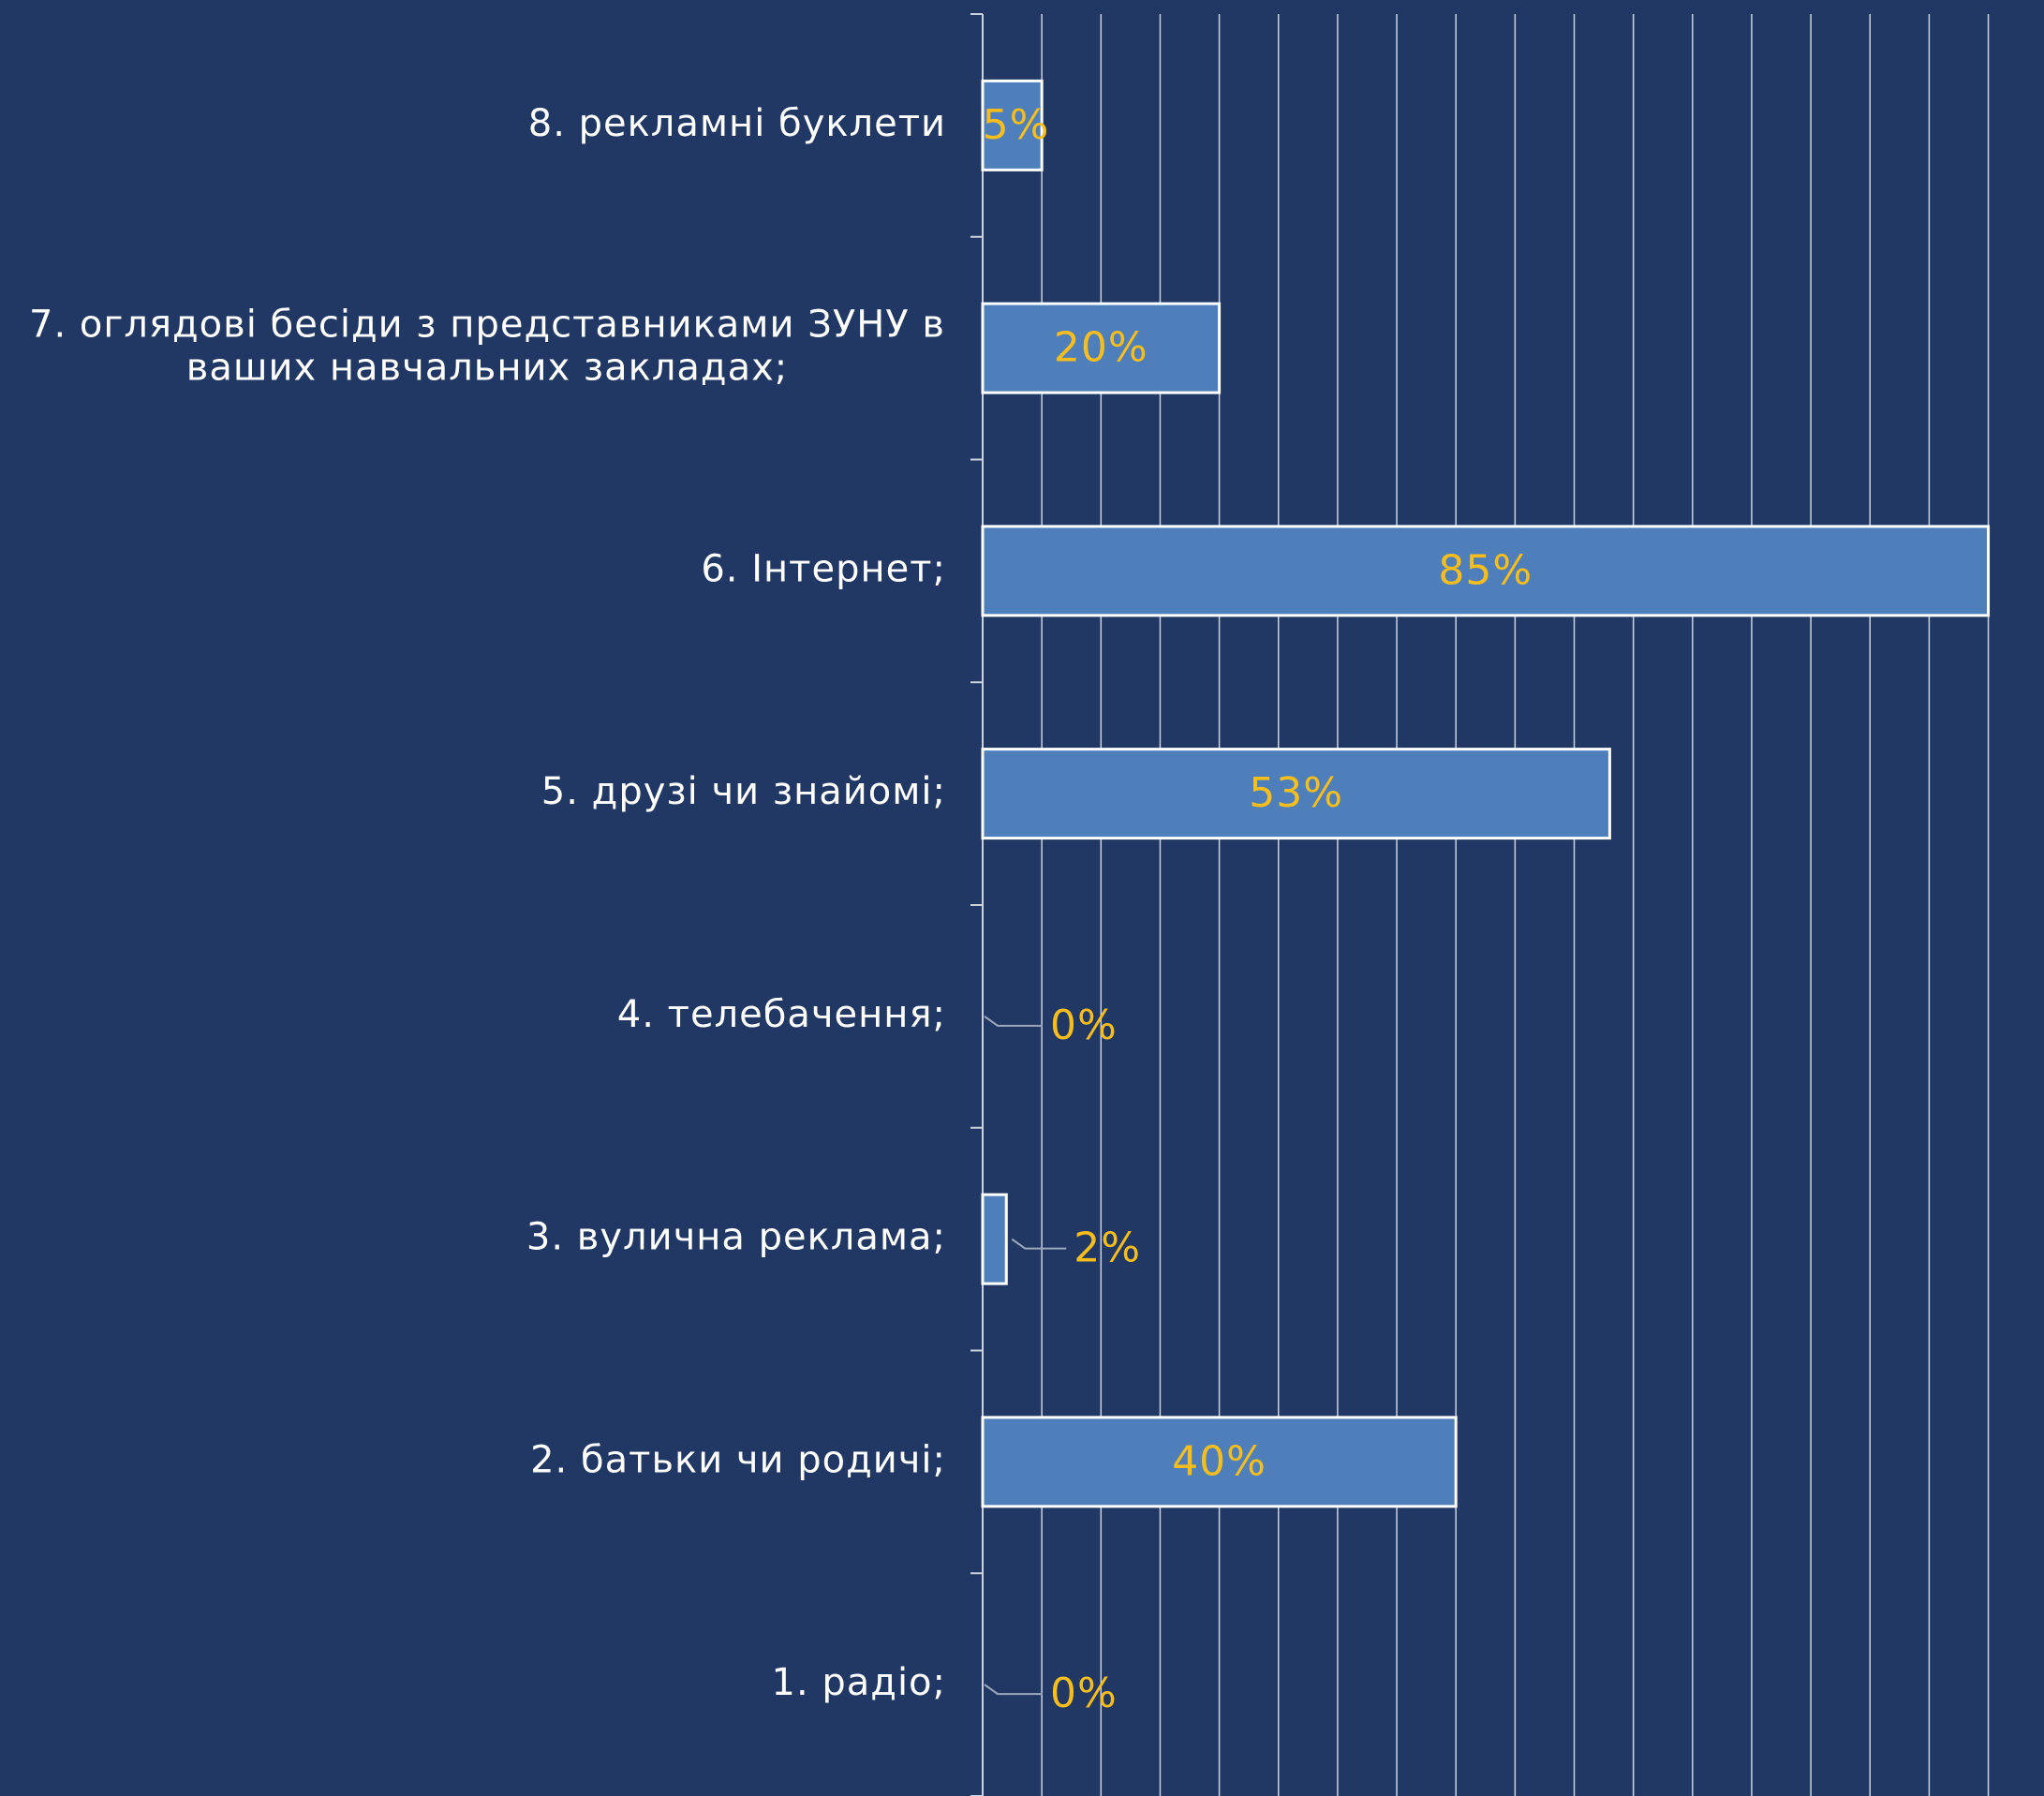 The image size is (2044, 1796). What do you see at coordinates (736, 1237) in the screenshot?
I see `category-label: 3. вулична реклама;` at bounding box center [736, 1237].